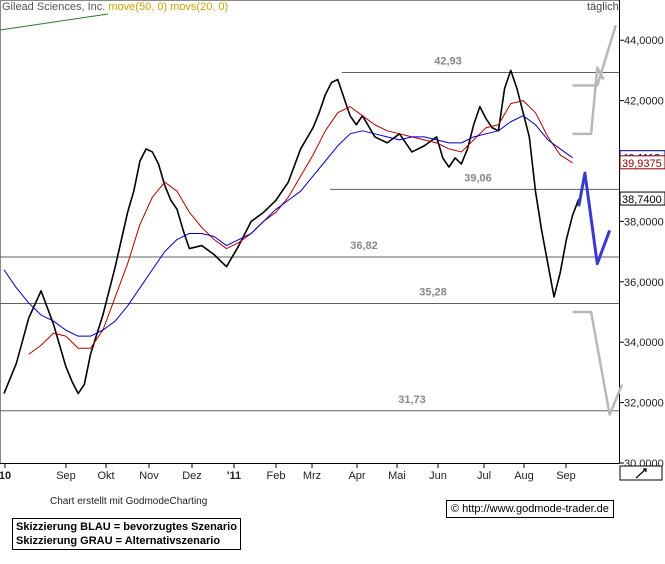  Describe the element at coordinates (54, 7) in the screenshot. I see `security-name: Gilead Sciences, Inc.` at that location.